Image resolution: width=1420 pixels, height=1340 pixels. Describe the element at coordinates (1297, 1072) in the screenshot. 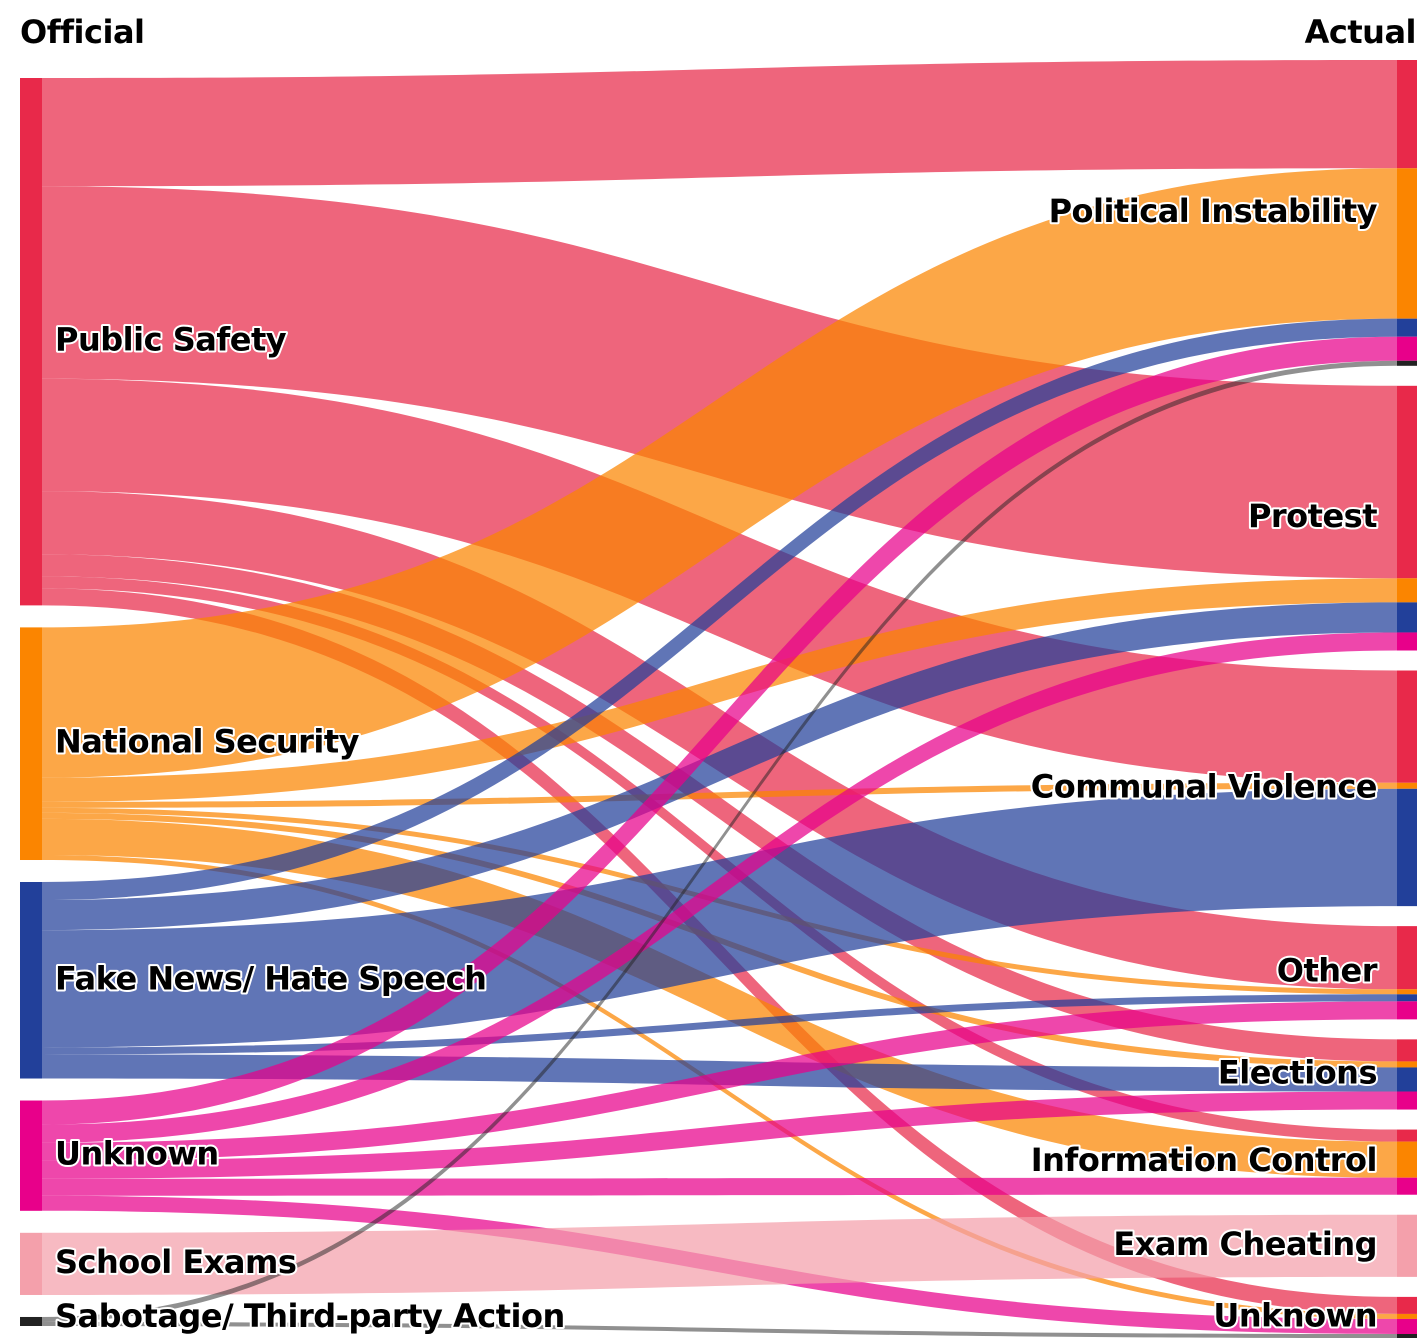

I see `target-label: Elections` at that location.